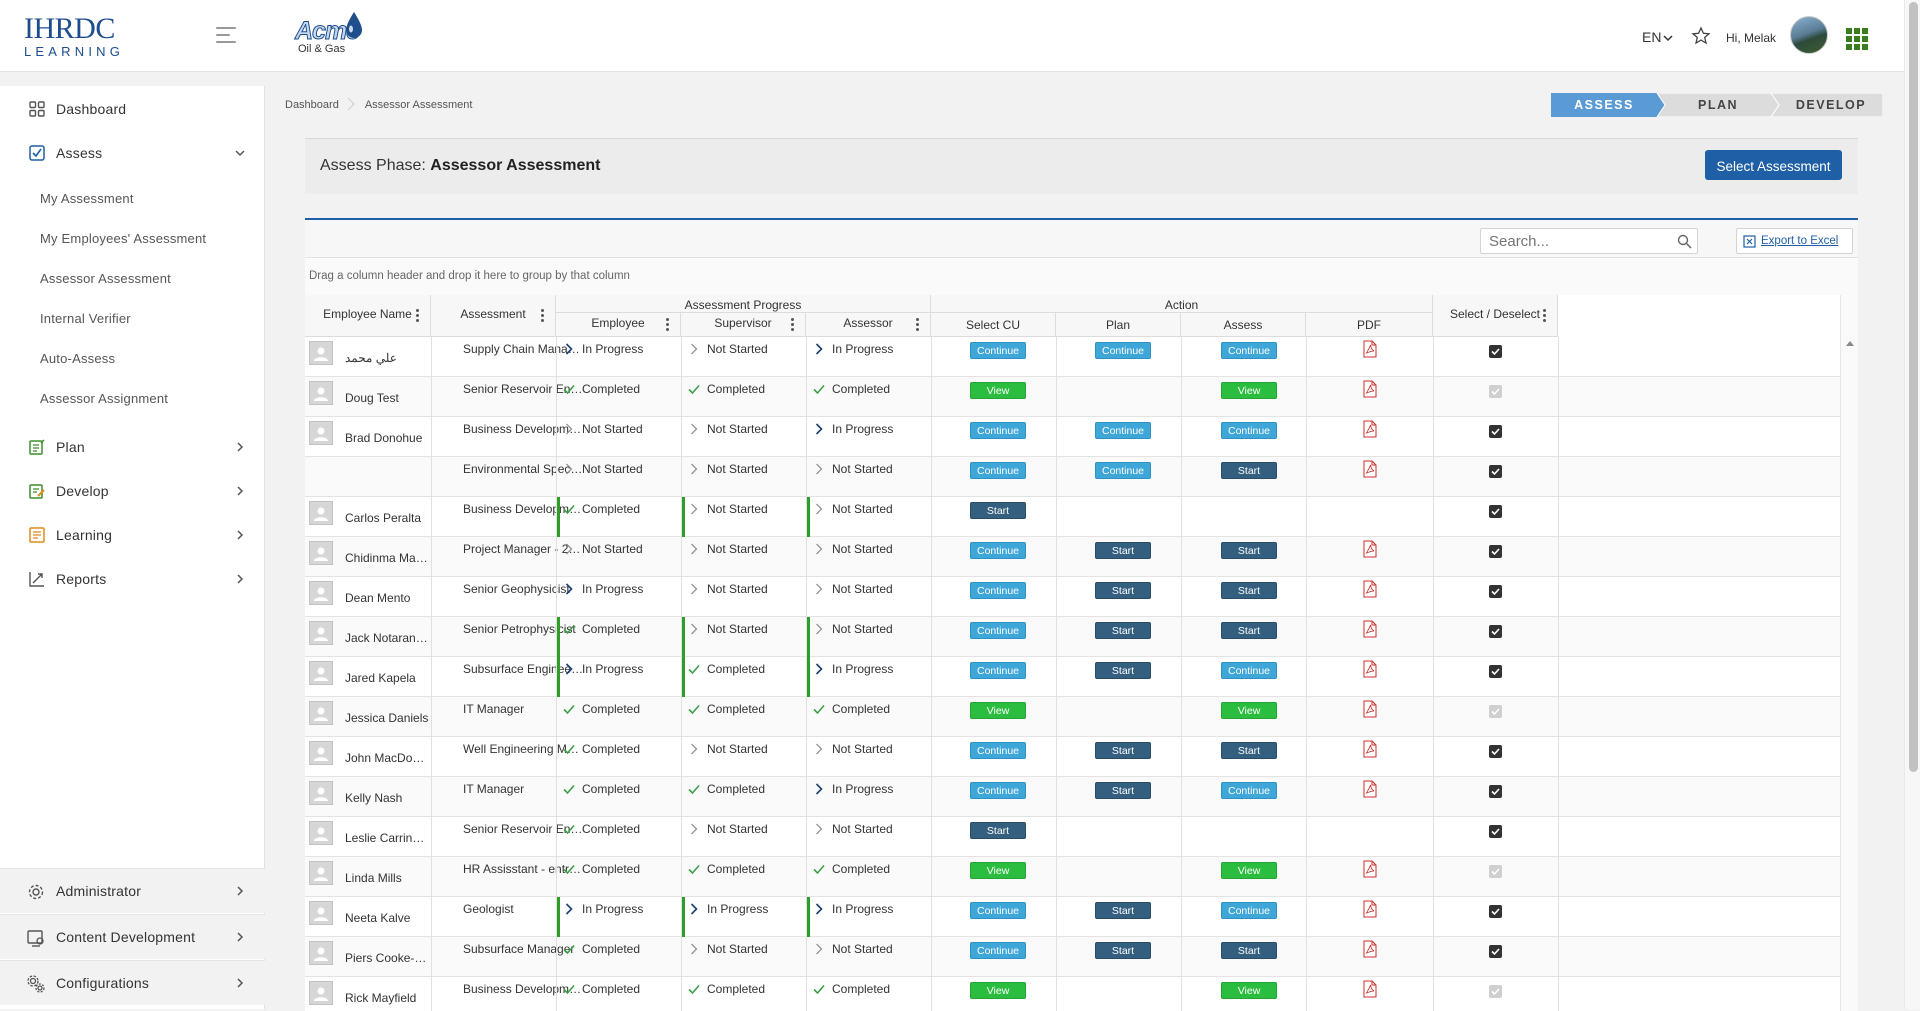  Describe the element at coordinates (132, 536) in the screenshot. I see `sidebar-item-learning: Learning` at that location.